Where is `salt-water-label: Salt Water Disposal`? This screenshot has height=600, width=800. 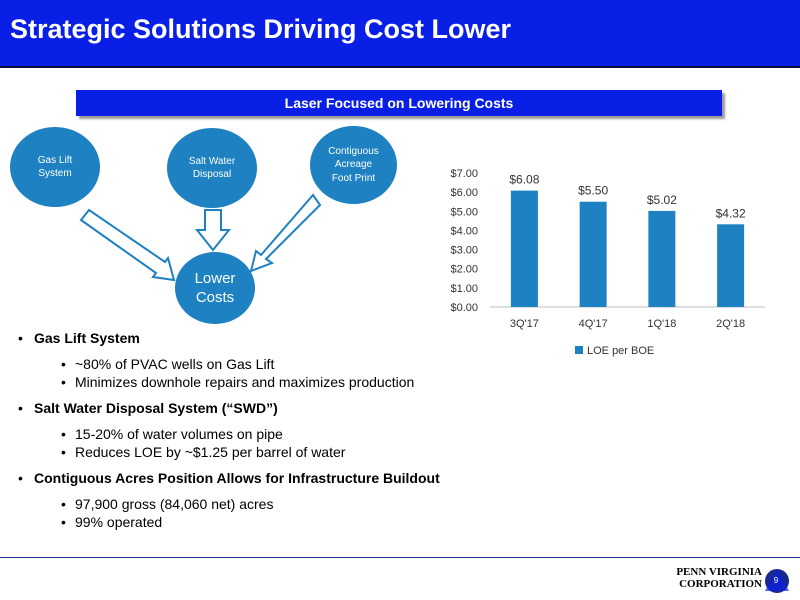
salt-water-label: Salt Water Disposal is located at coordinates (212, 168).